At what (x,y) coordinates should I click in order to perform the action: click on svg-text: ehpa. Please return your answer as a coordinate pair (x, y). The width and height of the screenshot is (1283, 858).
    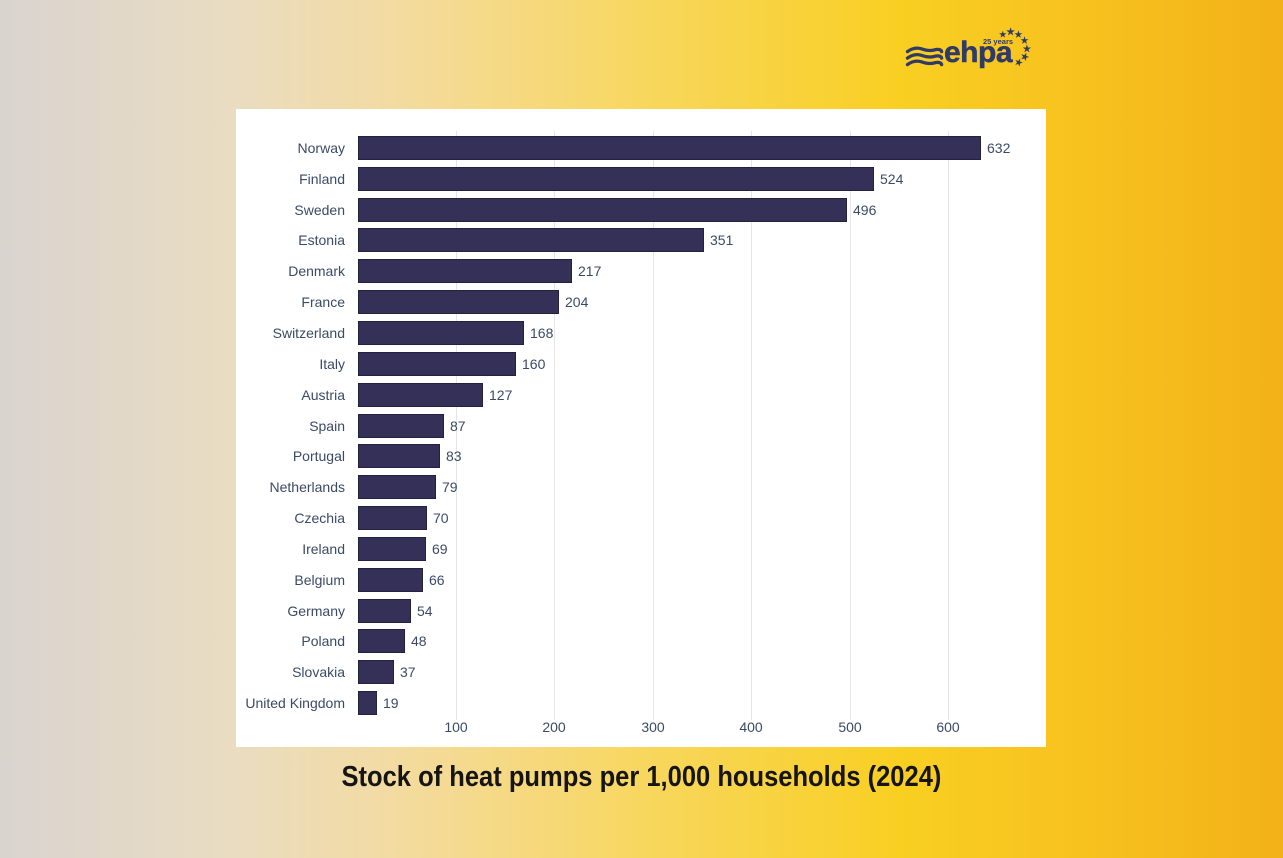
    Looking at the image, I should click on (978, 52).